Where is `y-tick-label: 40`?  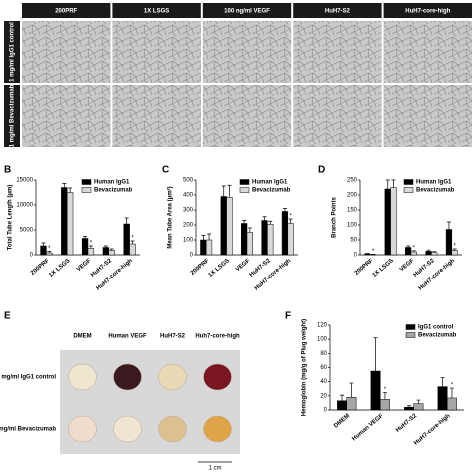
y-tick-label: 40 is located at coordinates (323, 382).